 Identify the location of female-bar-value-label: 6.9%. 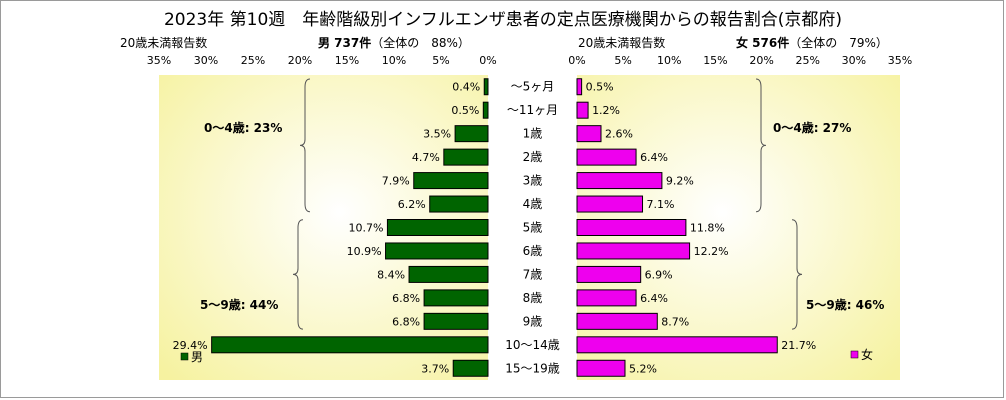
(659, 274).